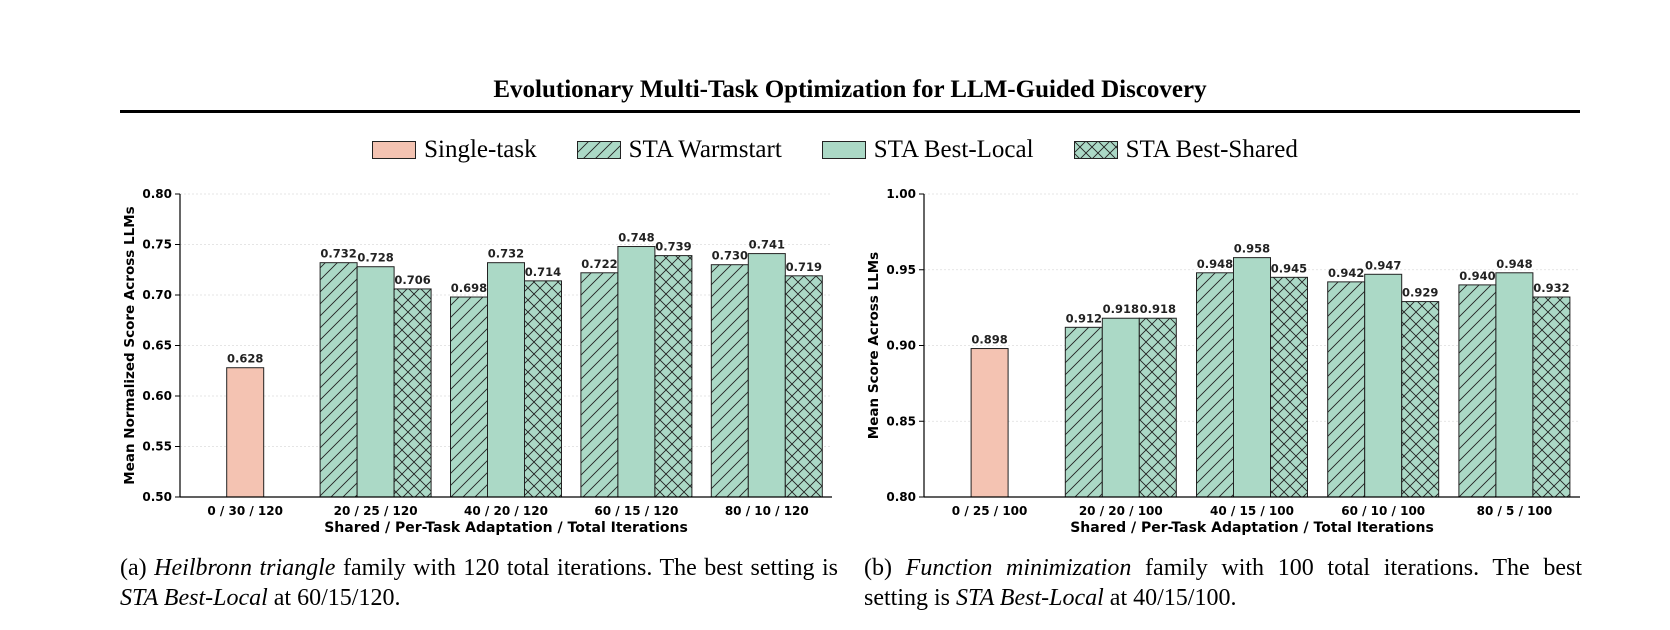 The width and height of the screenshot is (1670, 630). Describe the element at coordinates (953, 149) in the screenshot. I see `legend-label-sta-best-local: STA Best-Local` at that location.